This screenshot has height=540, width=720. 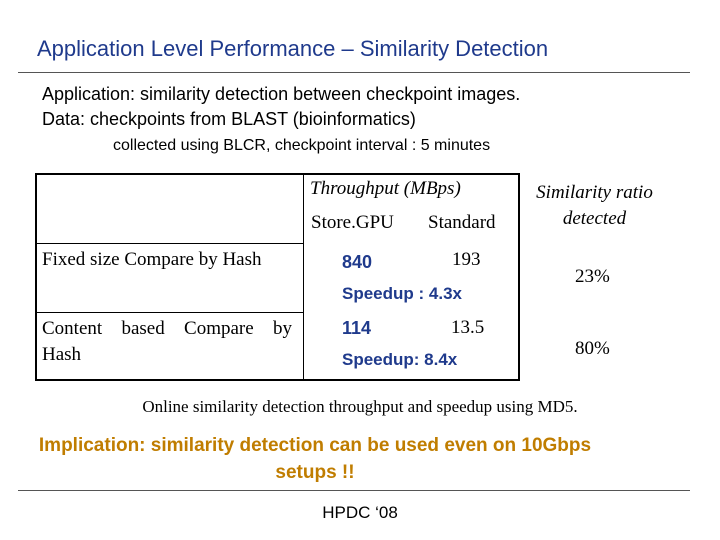 What do you see at coordinates (354, 72) in the screenshot?
I see `title-rule` at bounding box center [354, 72].